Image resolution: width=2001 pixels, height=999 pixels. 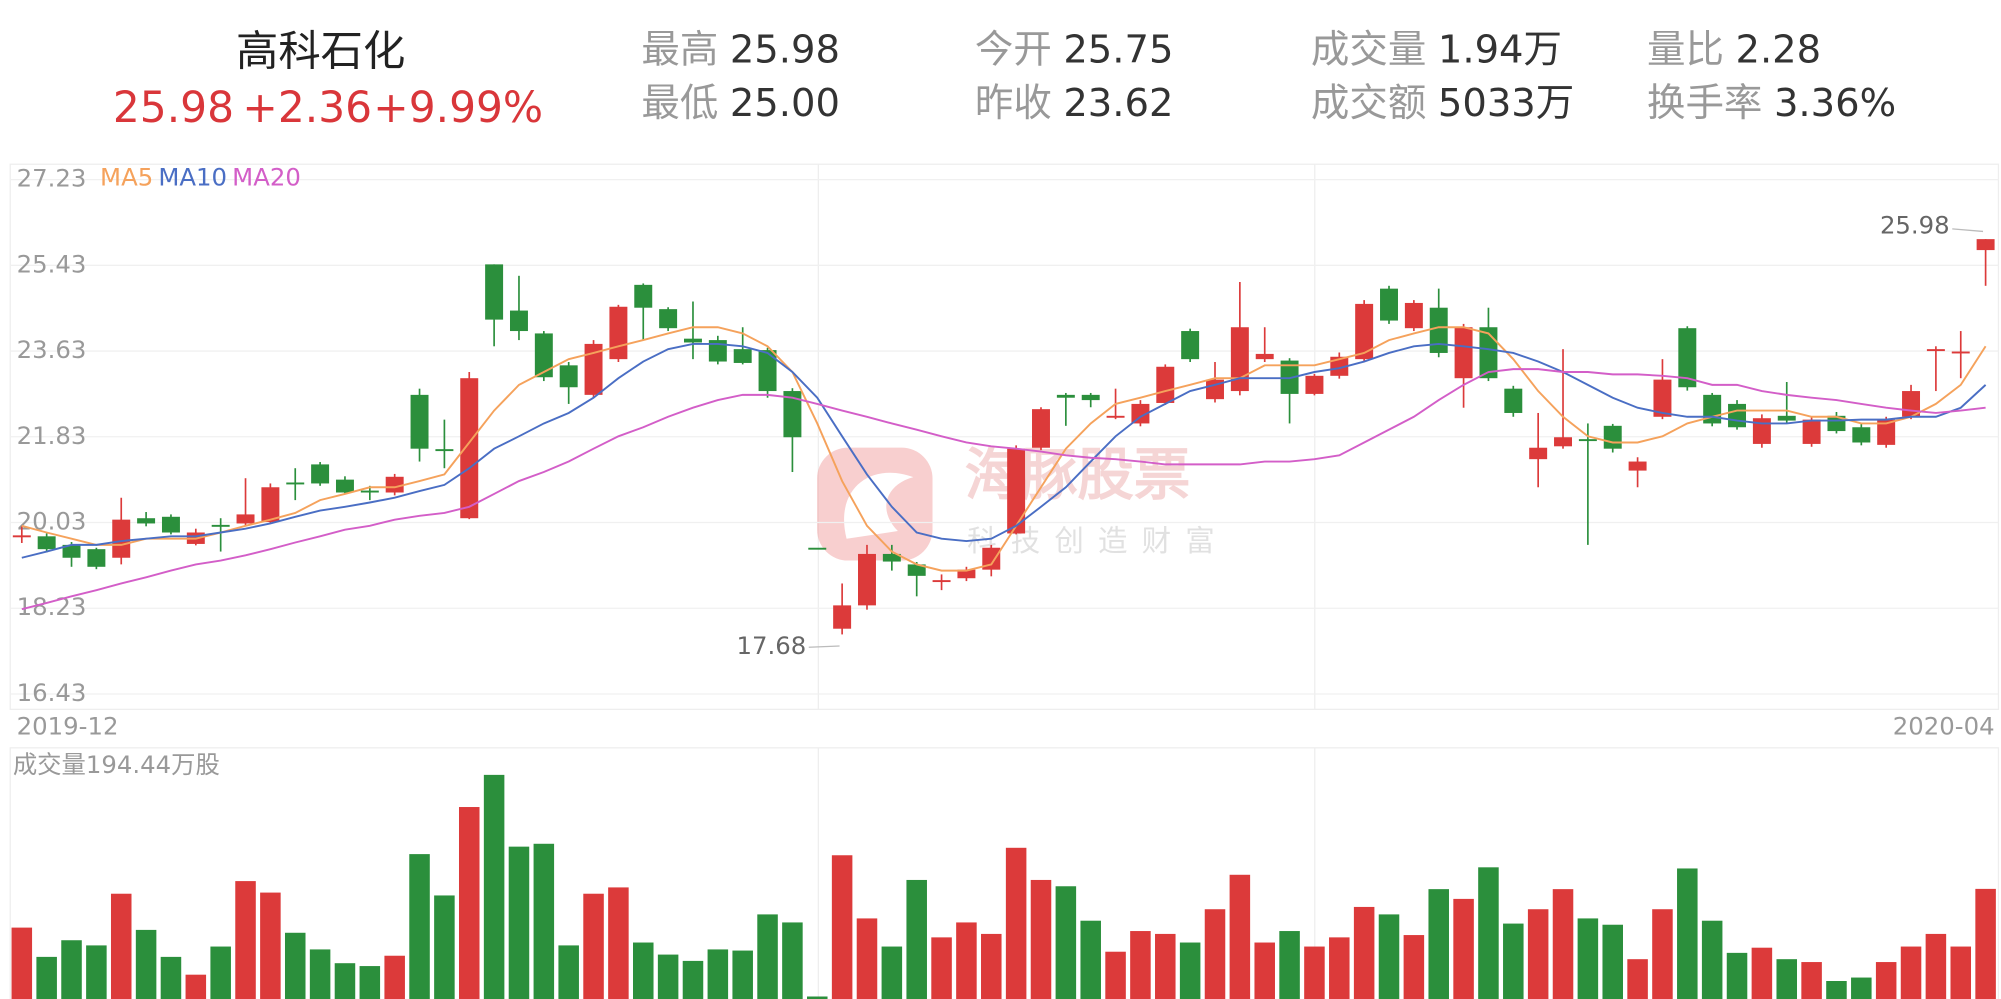 I want to click on legend: MA5 MA10 MA20, so click(x=200, y=176).